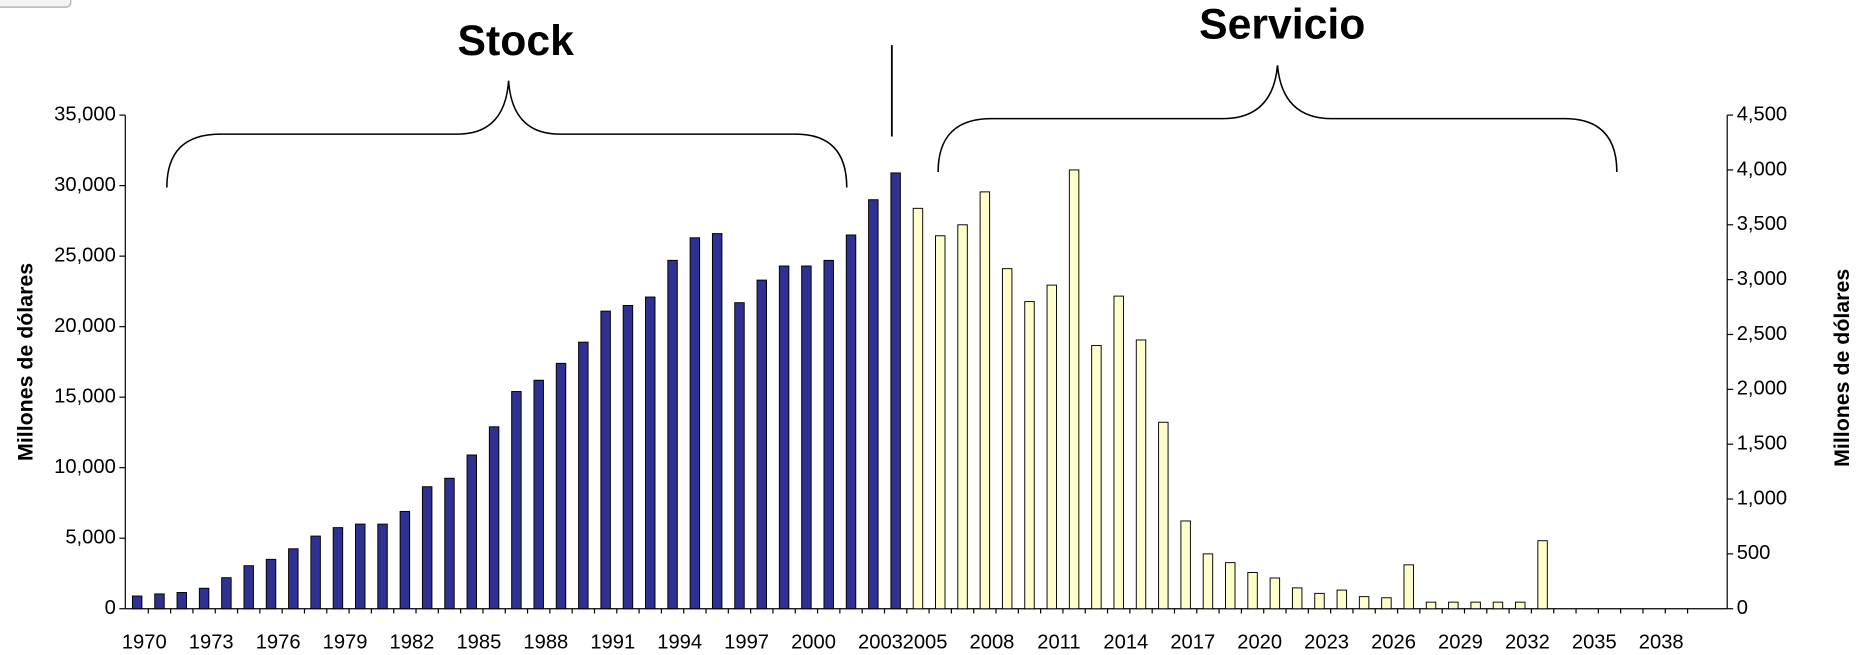 The height and width of the screenshot is (655, 1862). I want to click on corner-button, so click(36, 4).